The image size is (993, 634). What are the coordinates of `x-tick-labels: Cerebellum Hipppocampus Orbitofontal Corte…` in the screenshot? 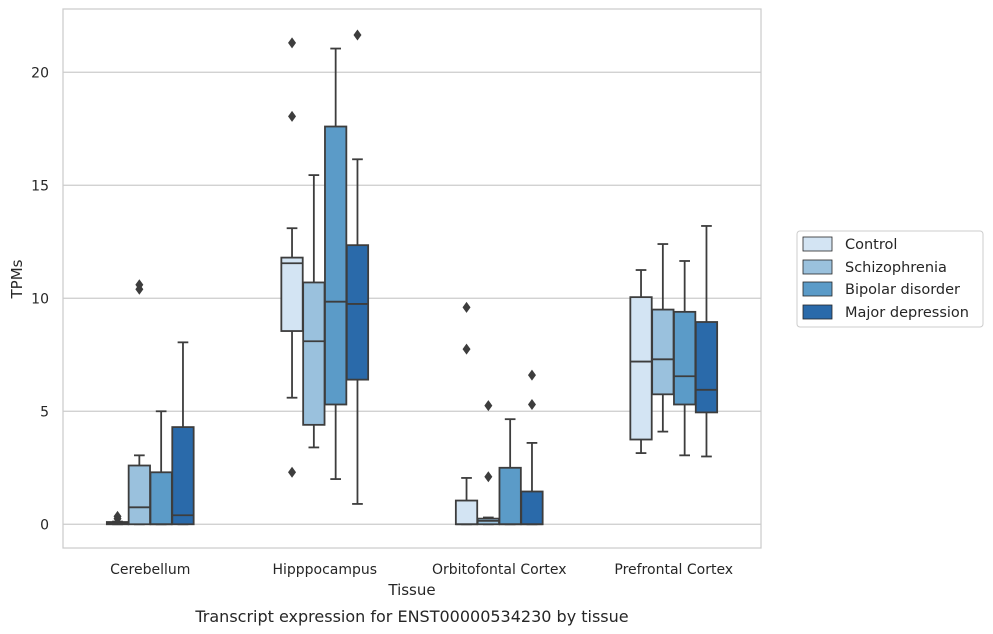 It's located at (421, 570).